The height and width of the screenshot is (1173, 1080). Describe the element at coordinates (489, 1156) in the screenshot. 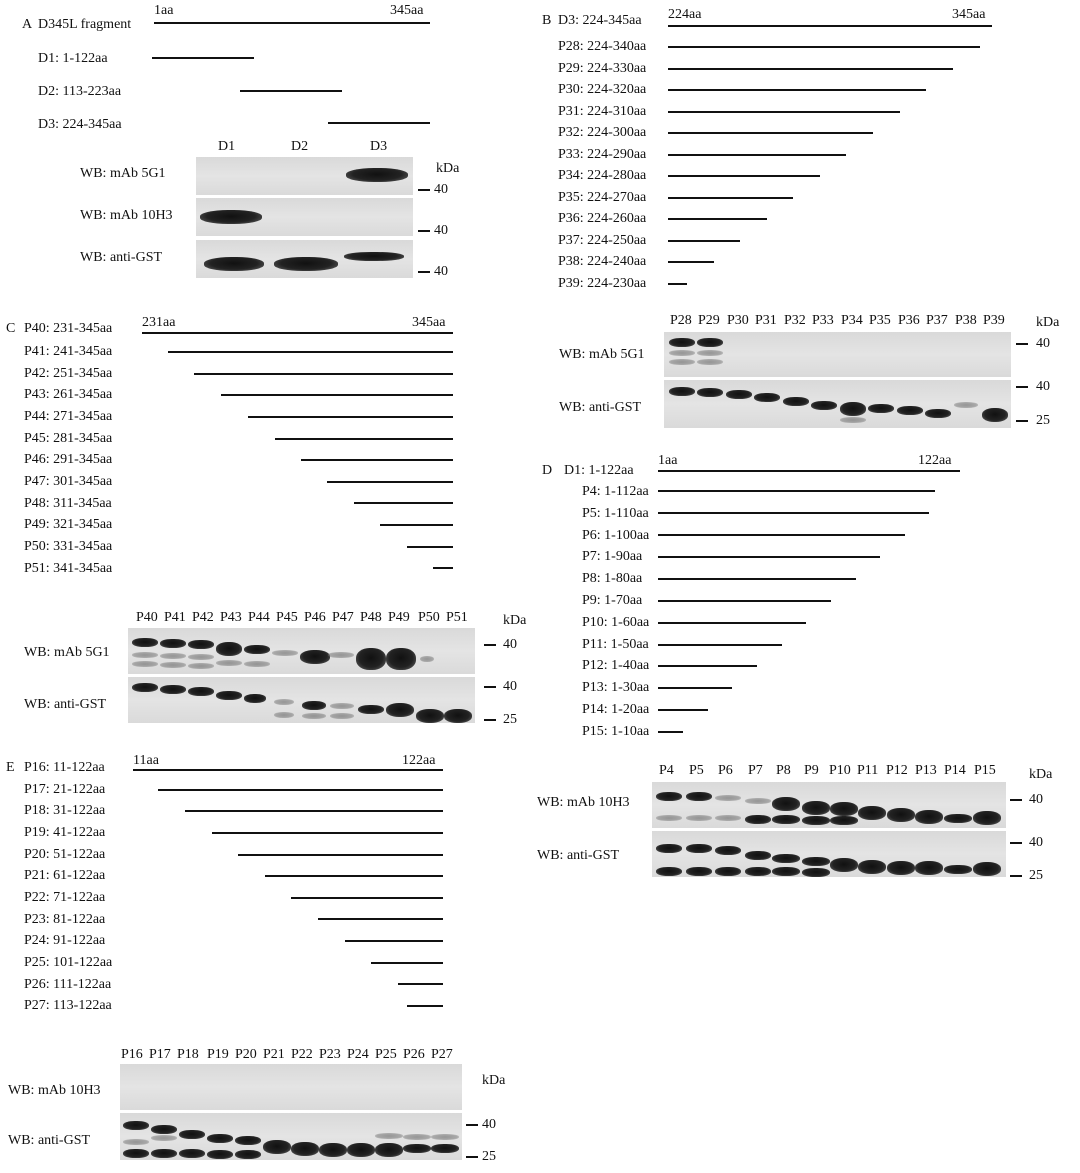

I see `panel-e-marker-label: 25` at that location.